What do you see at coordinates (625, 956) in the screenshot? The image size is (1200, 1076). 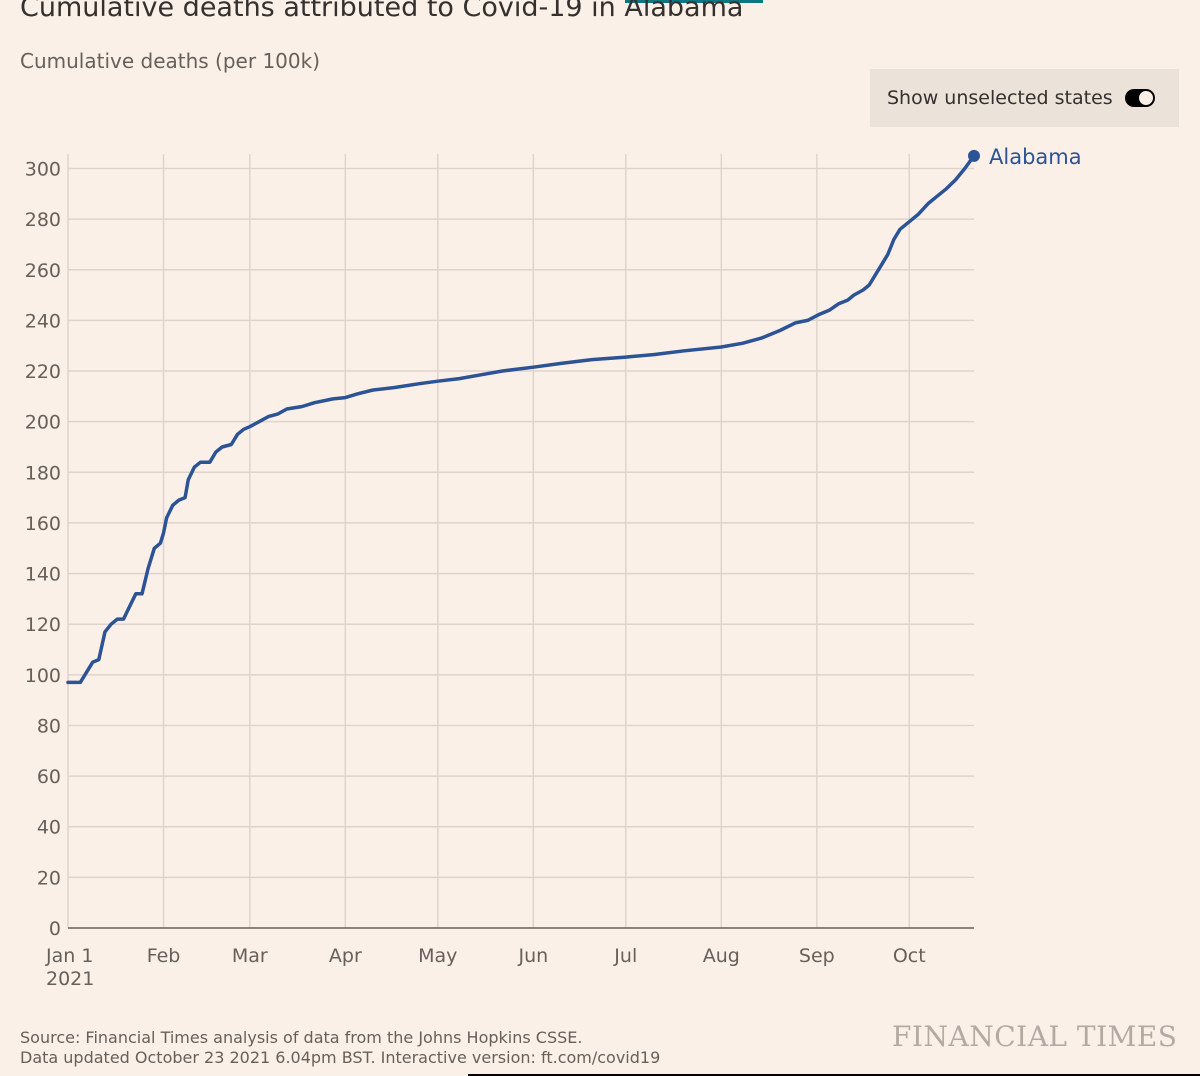 I see `x-tick-label: Jul` at bounding box center [625, 956].